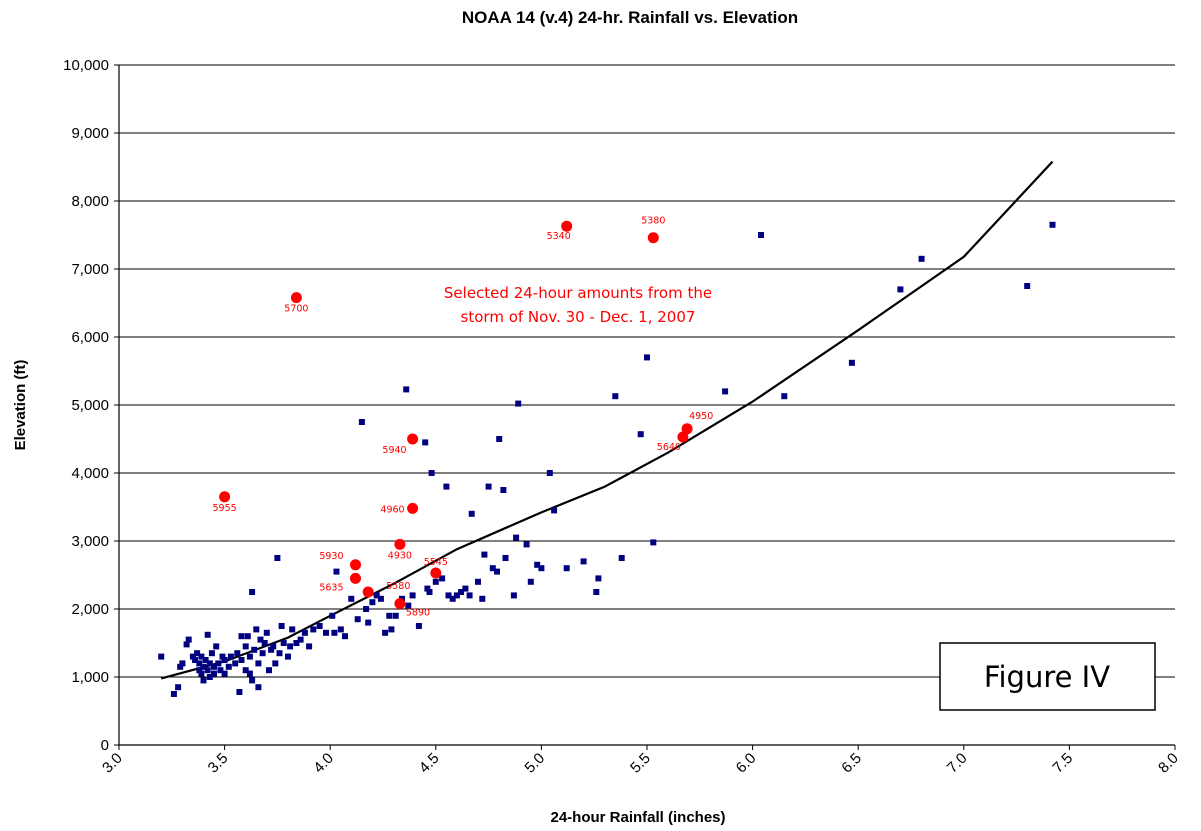 This screenshot has width=1201, height=831. Describe the element at coordinates (323, 763) in the screenshot. I see `x-tick-label: 4.0` at that location.